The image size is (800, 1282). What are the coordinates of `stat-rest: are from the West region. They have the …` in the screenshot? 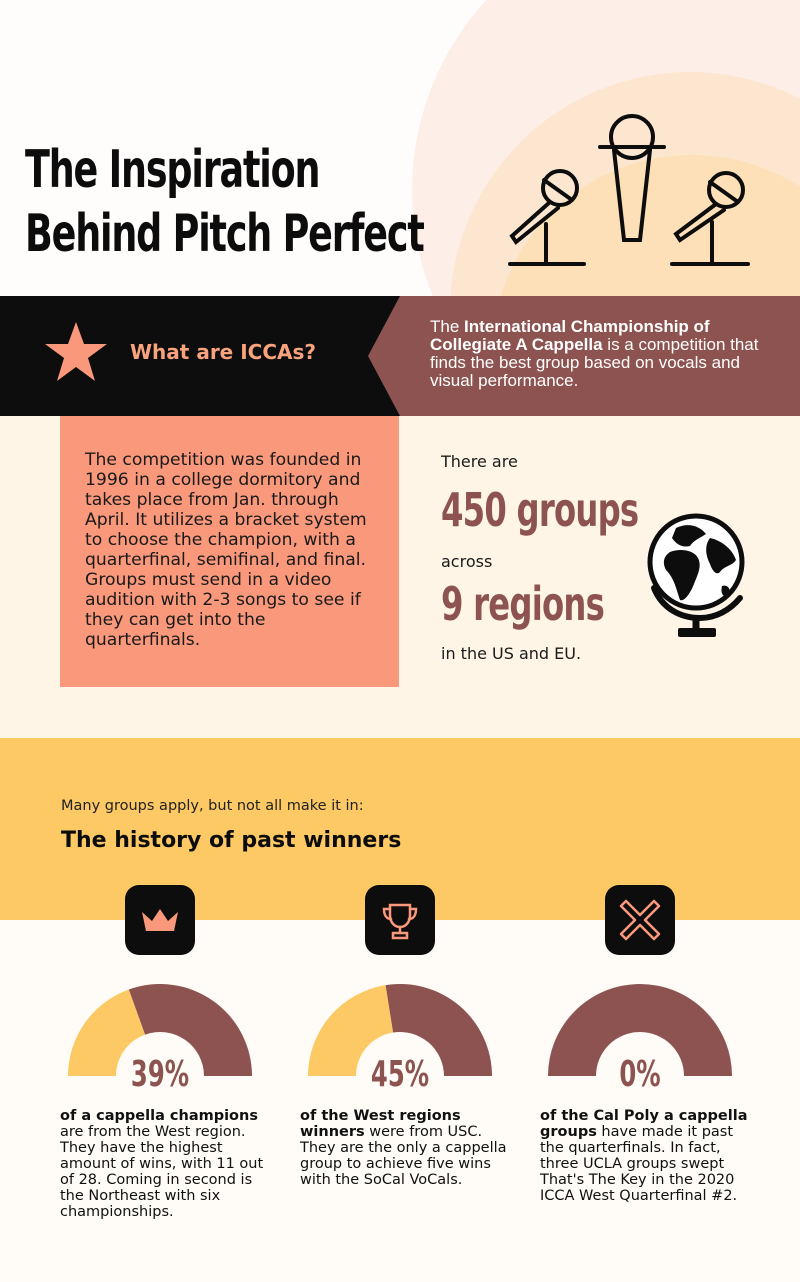 It's located at (162, 1172).